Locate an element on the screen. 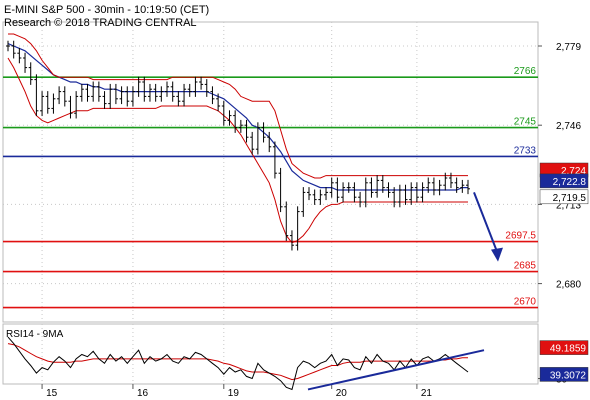 This screenshot has width=590, height=400. price-badge-label: 2,724 is located at coordinates (573, 171).